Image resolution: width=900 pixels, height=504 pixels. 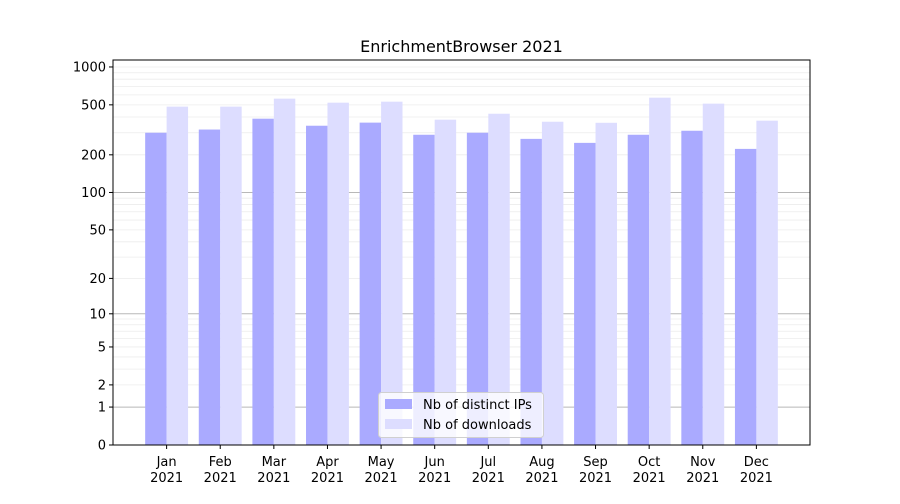 I want to click on x-tick-label: Dec 2021, so click(x=756, y=470).